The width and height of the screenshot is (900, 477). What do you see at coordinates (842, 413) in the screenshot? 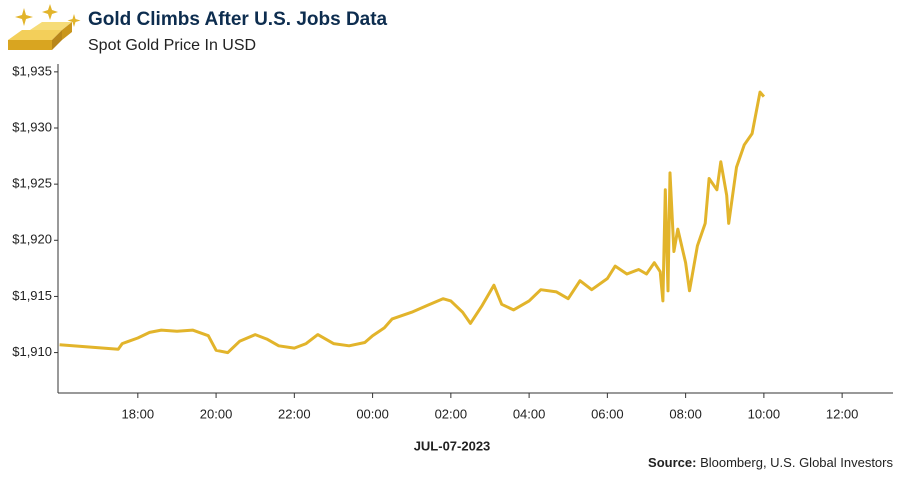
I see `x-tick-label: 12:00` at bounding box center [842, 413].